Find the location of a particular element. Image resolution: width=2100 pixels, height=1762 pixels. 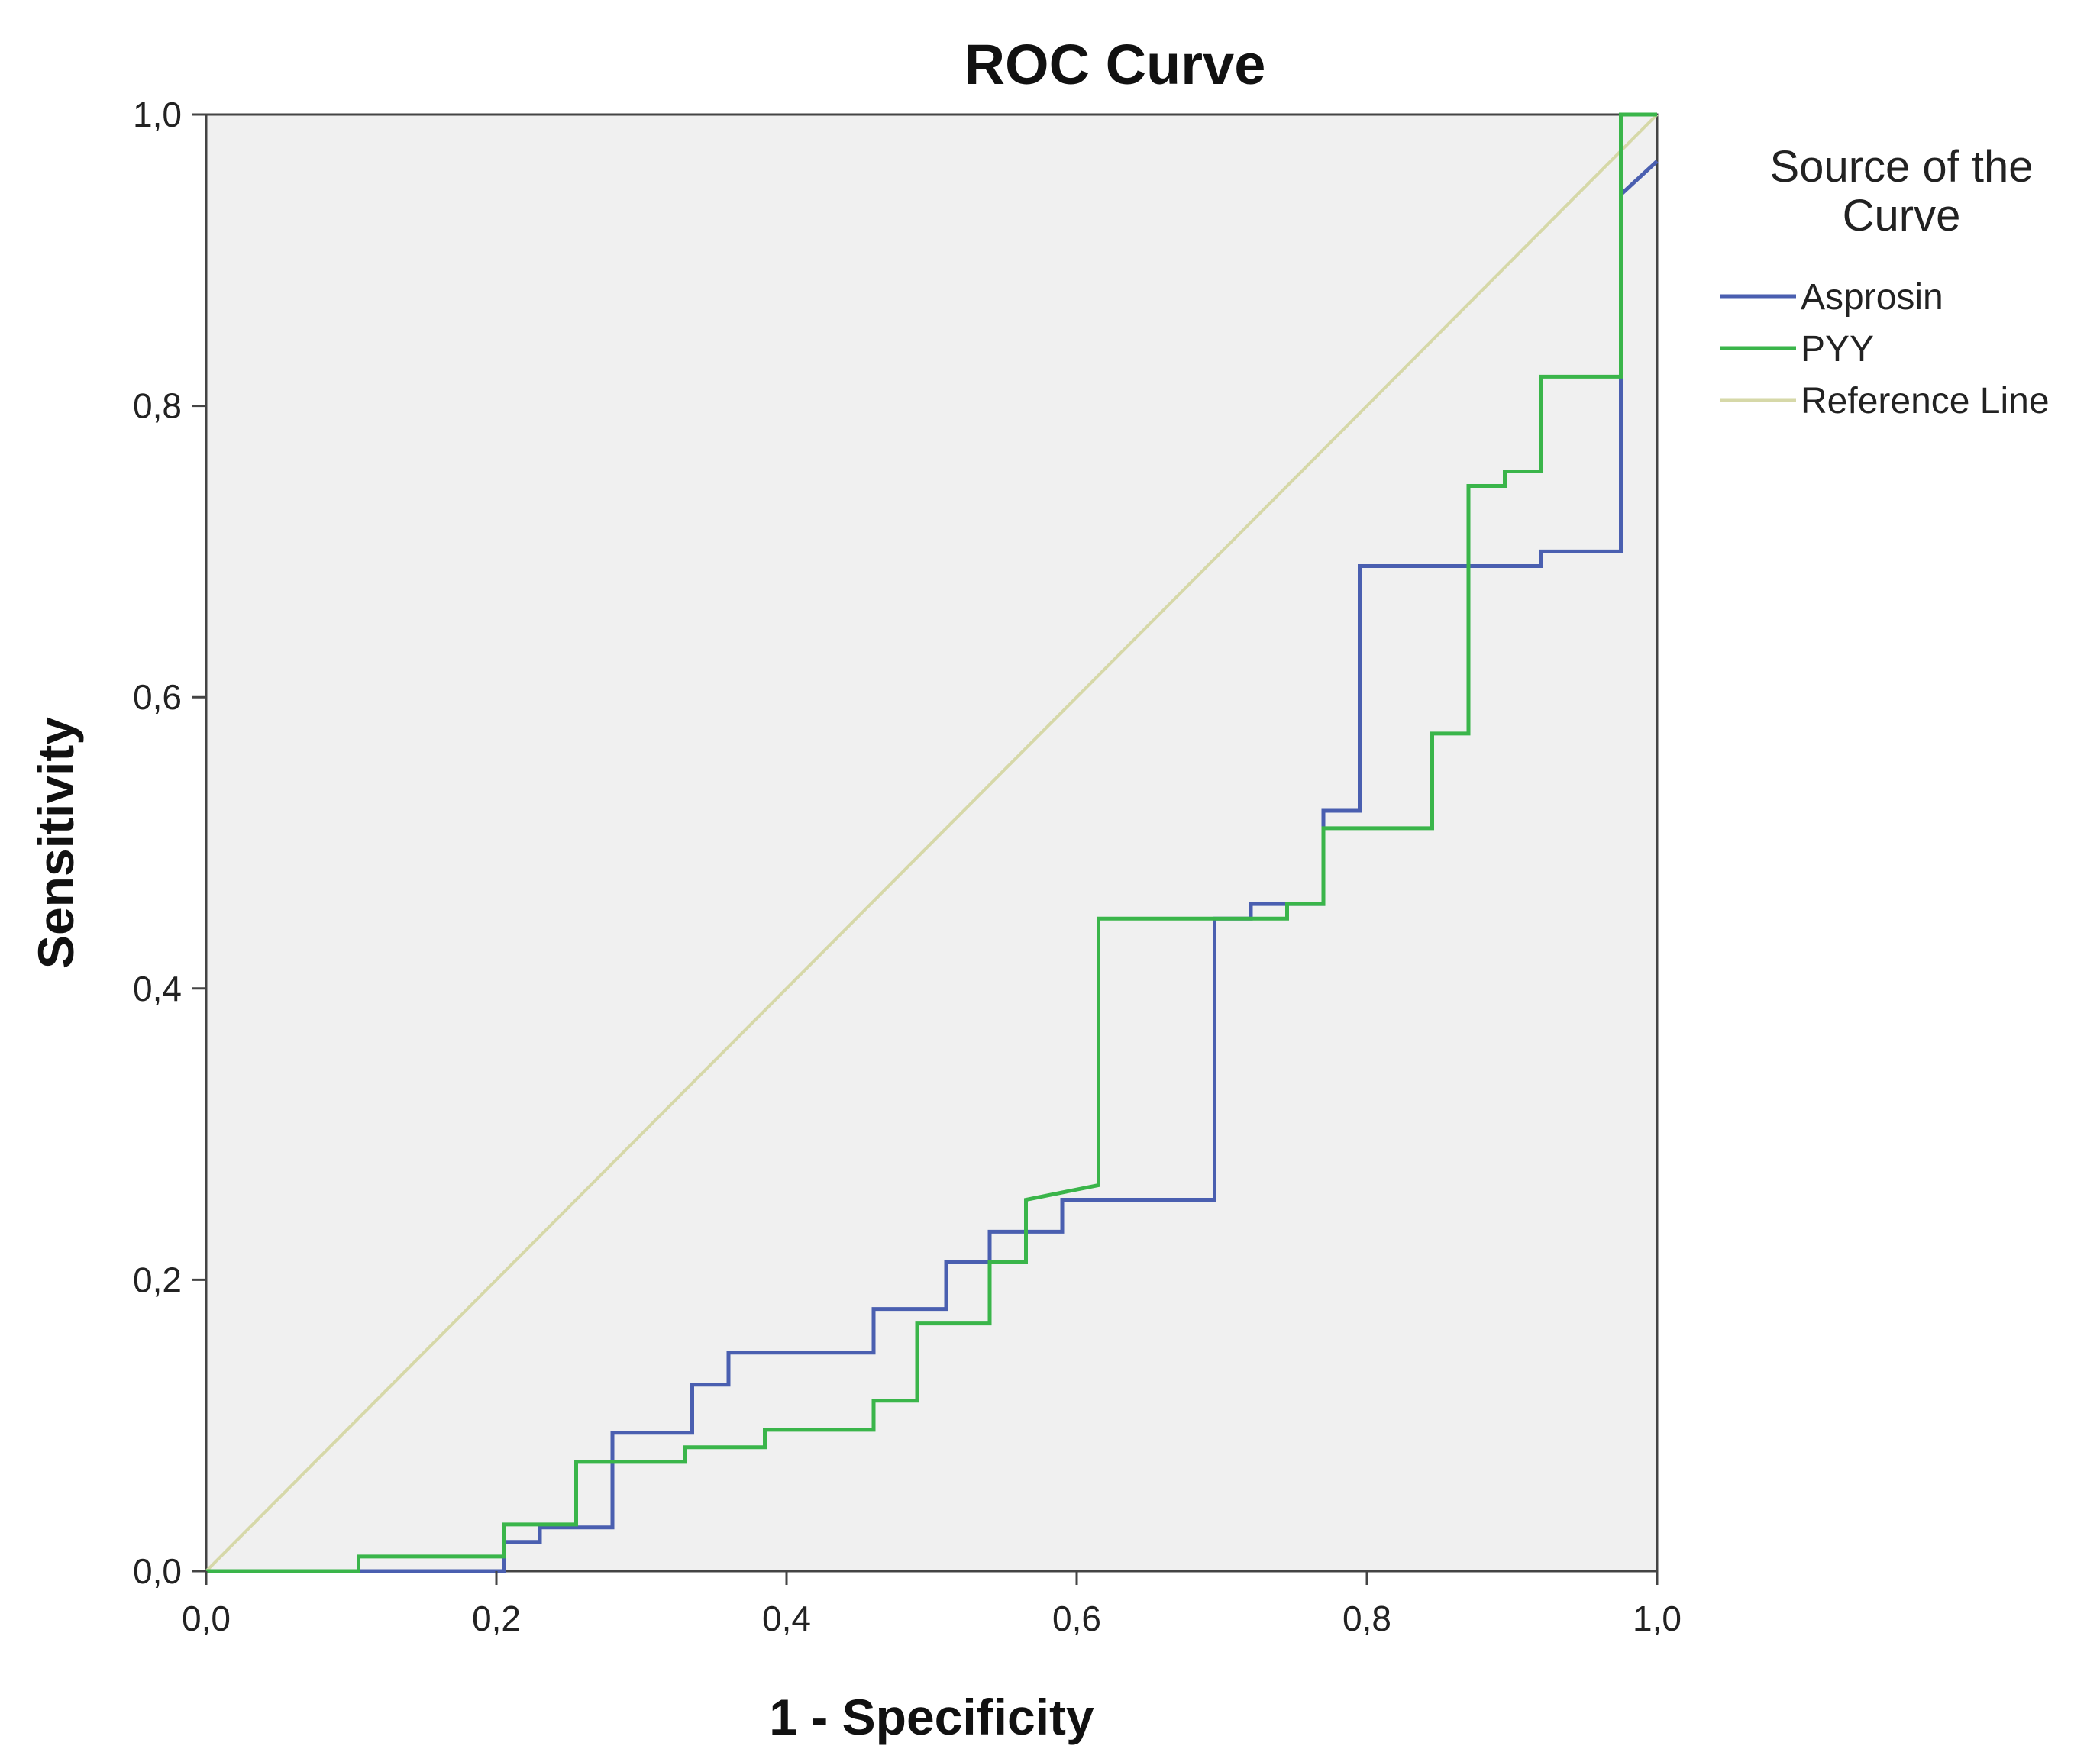

x-tick-label: 0,0 is located at coordinates (207, 1619).